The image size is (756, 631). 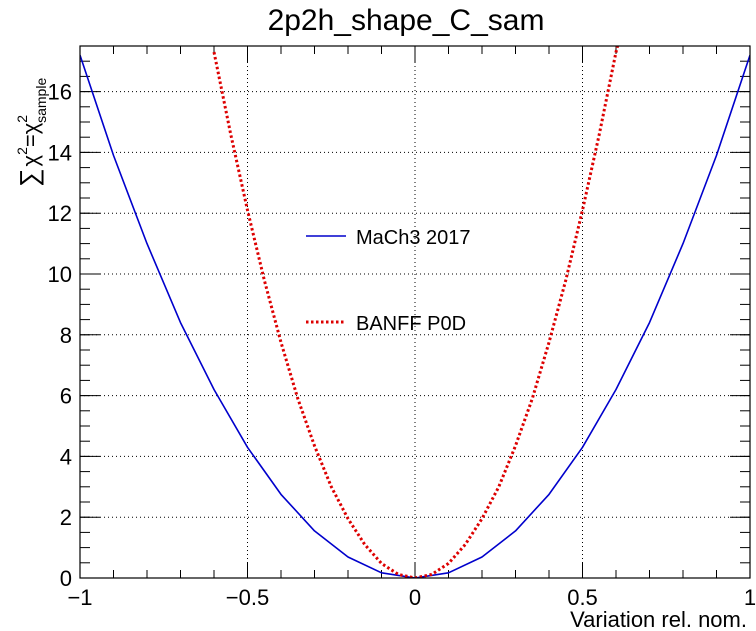 I want to click on x-axis-label: Variation rel. nom., so click(x=658, y=619).